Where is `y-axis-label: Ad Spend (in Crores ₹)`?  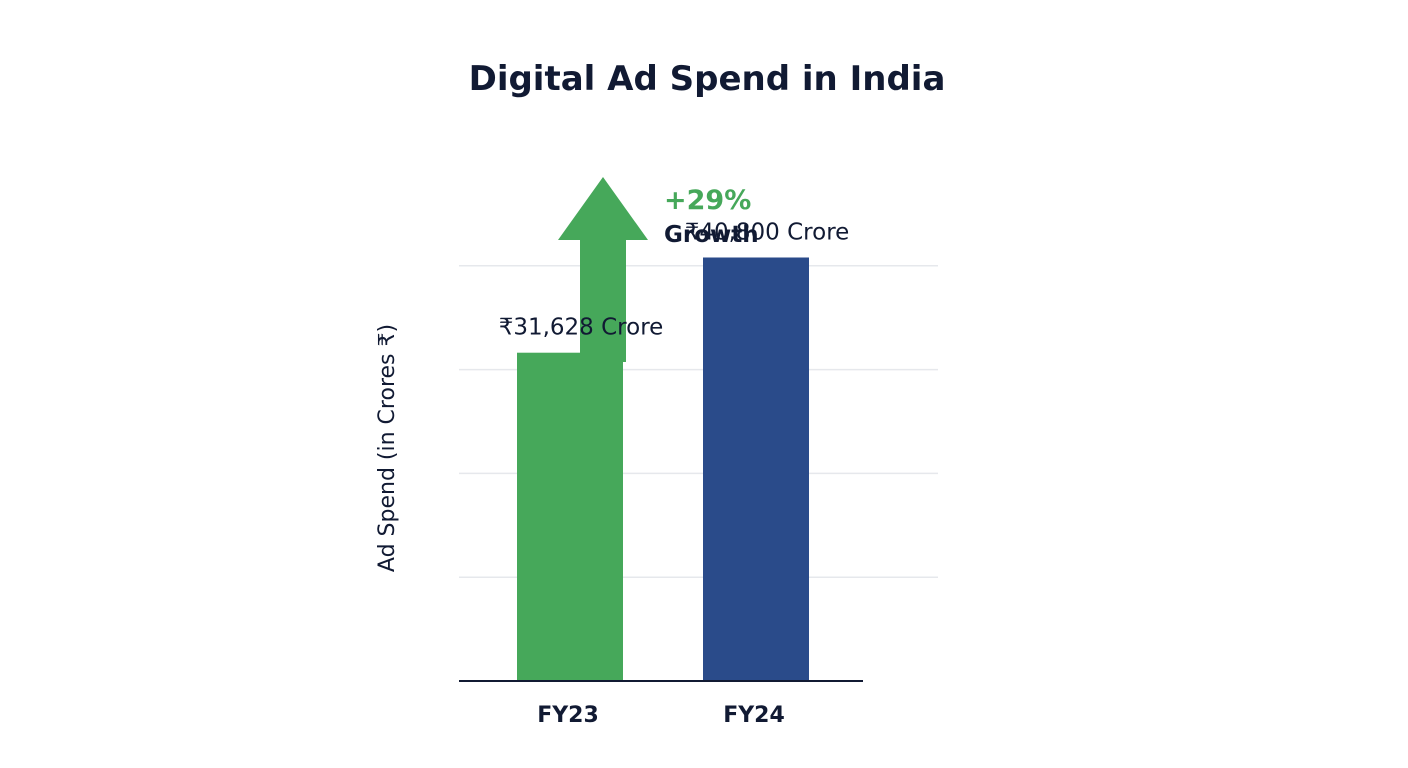
y-axis-label: Ad Spend (in Crores ₹) is located at coordinates (387, 448).